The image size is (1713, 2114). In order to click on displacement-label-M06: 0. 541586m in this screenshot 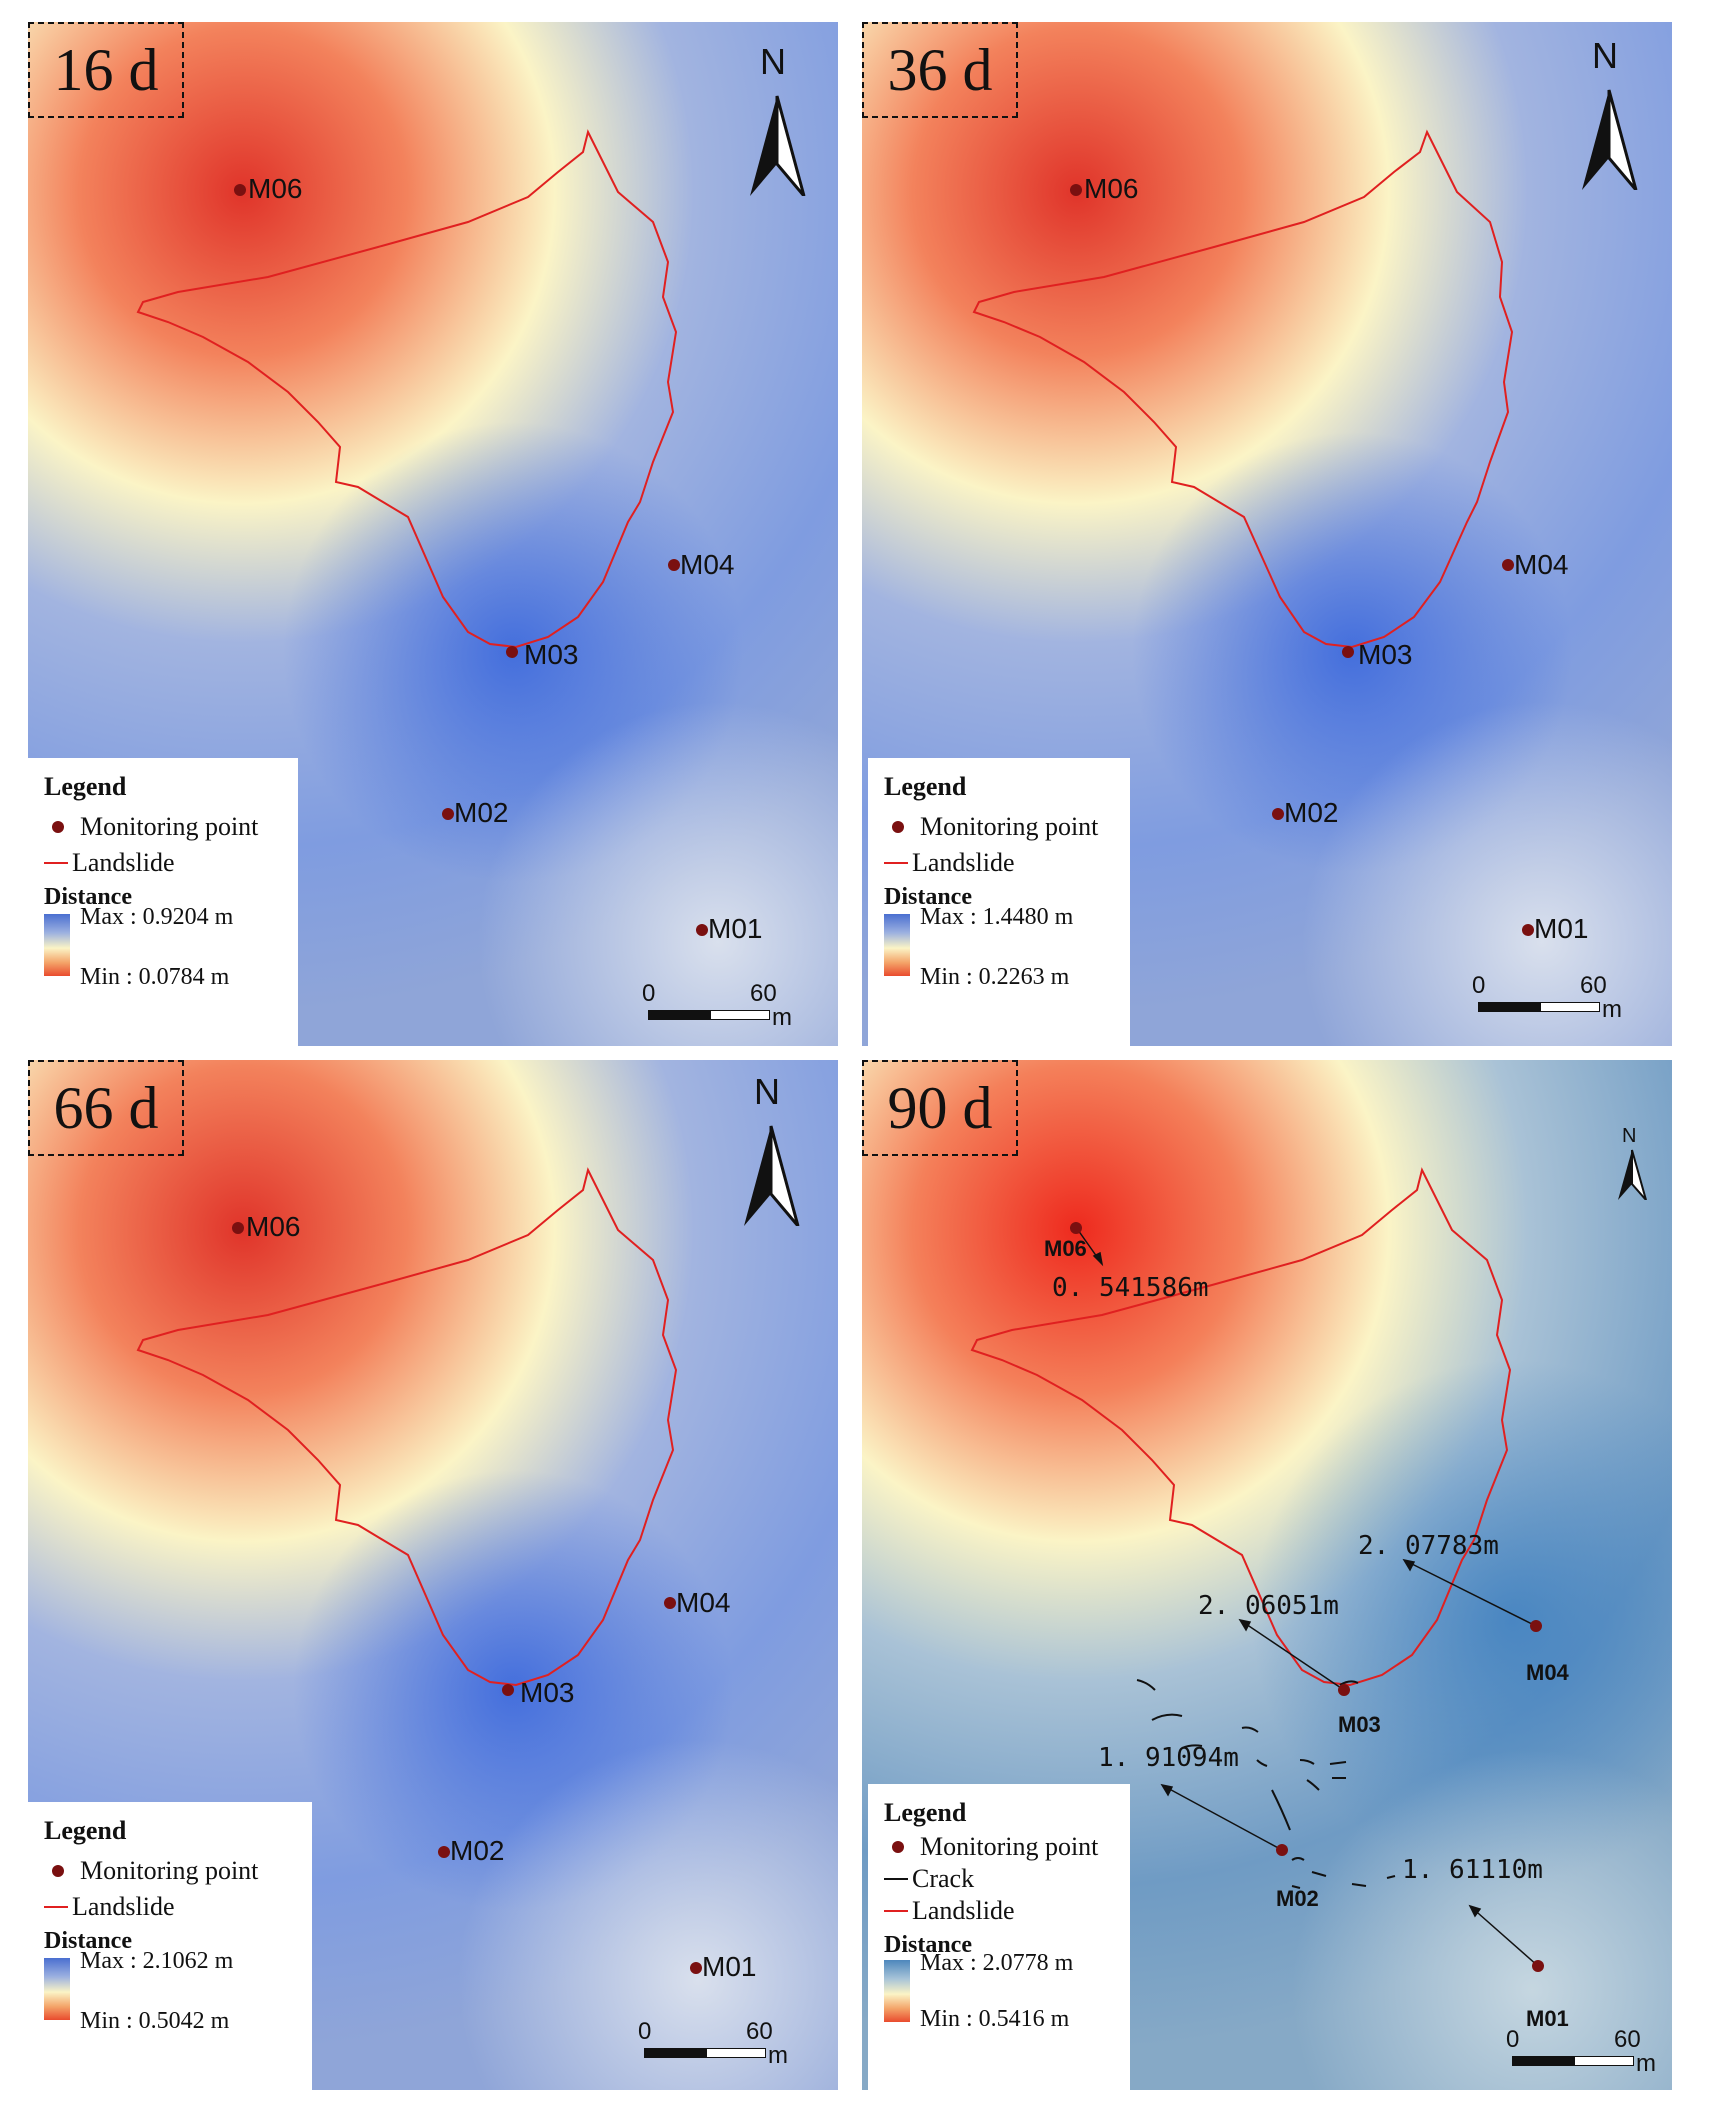, I will do `click(1130, 1288)`.